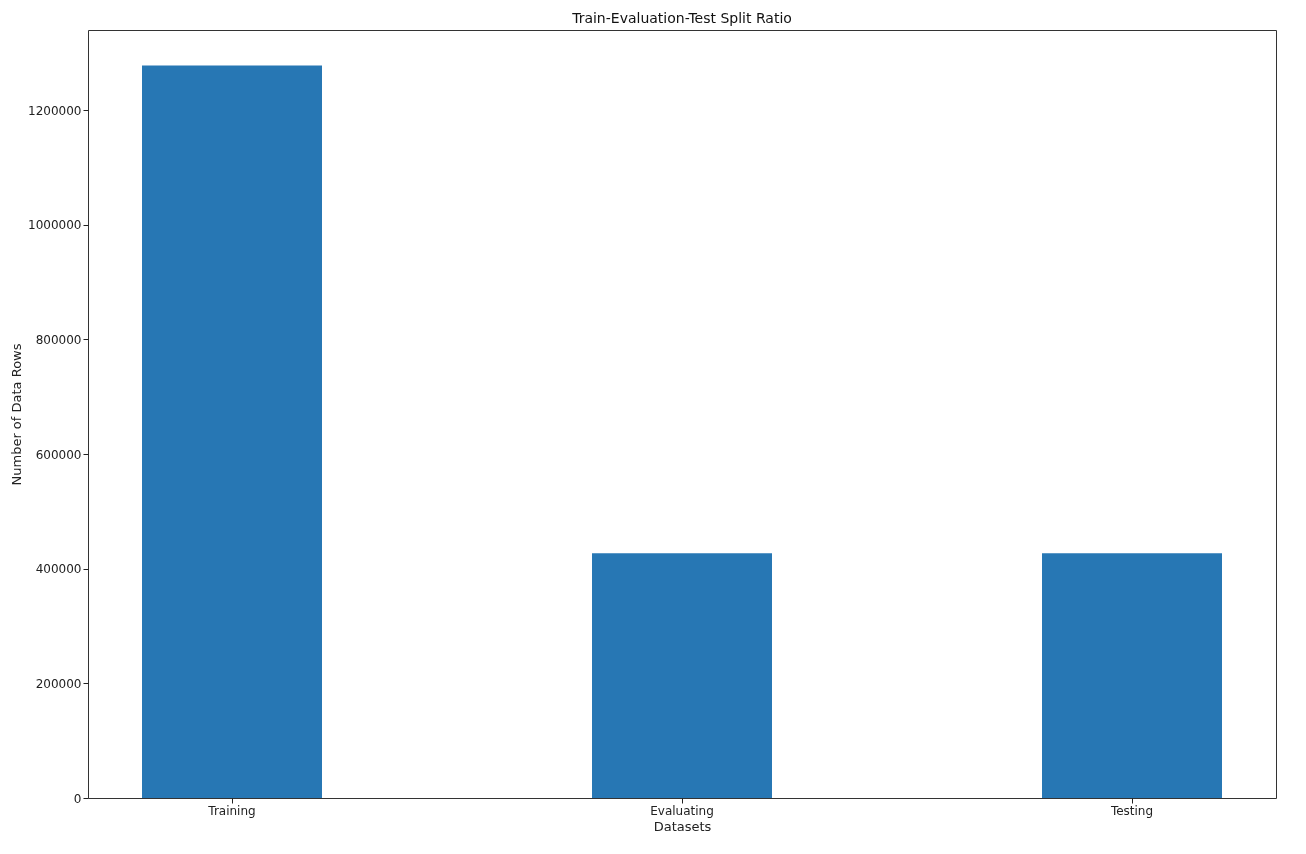 This screenshot has height=854, width=1306. What do you see at coordinates (681, 18) in the screenshot?
I see `chart-title: Train-Evaluation-Test Split Ratio` at bounding box center [681, 18].